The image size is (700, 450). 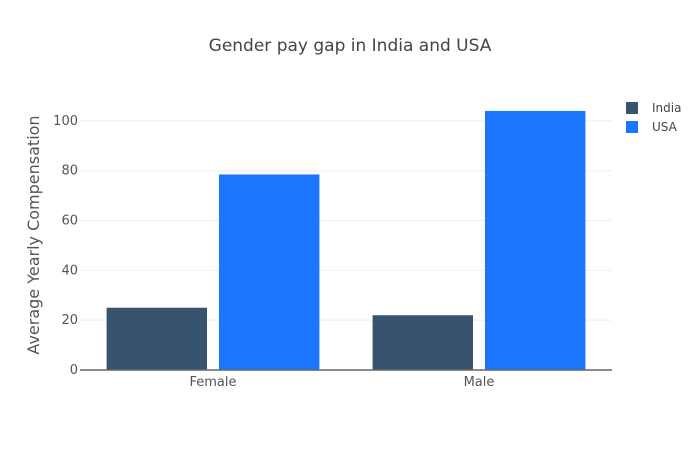 I want to click on legend-label: USA, so click(x=665, y=127).